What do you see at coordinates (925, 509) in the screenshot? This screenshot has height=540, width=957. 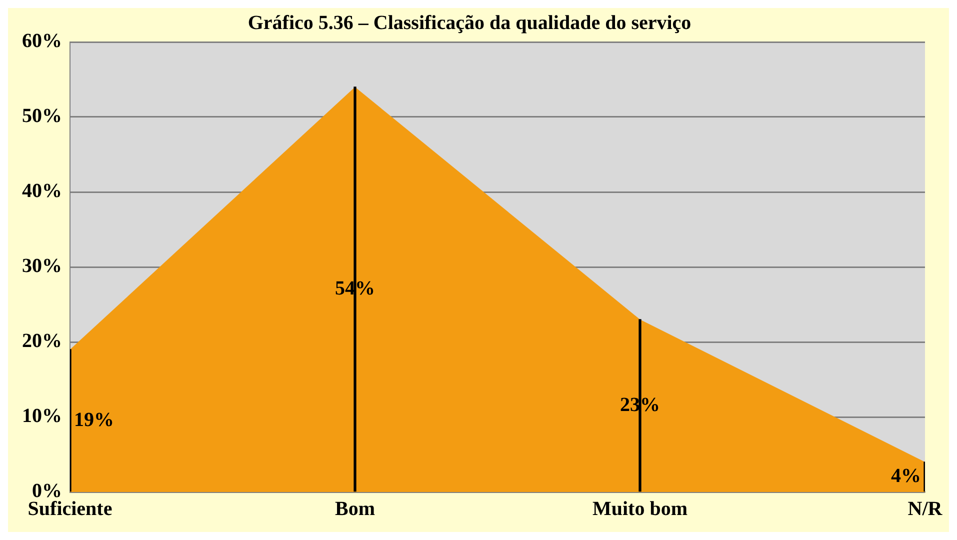 I see `x-tick-label: N/R` at bounding box center [925, 509].